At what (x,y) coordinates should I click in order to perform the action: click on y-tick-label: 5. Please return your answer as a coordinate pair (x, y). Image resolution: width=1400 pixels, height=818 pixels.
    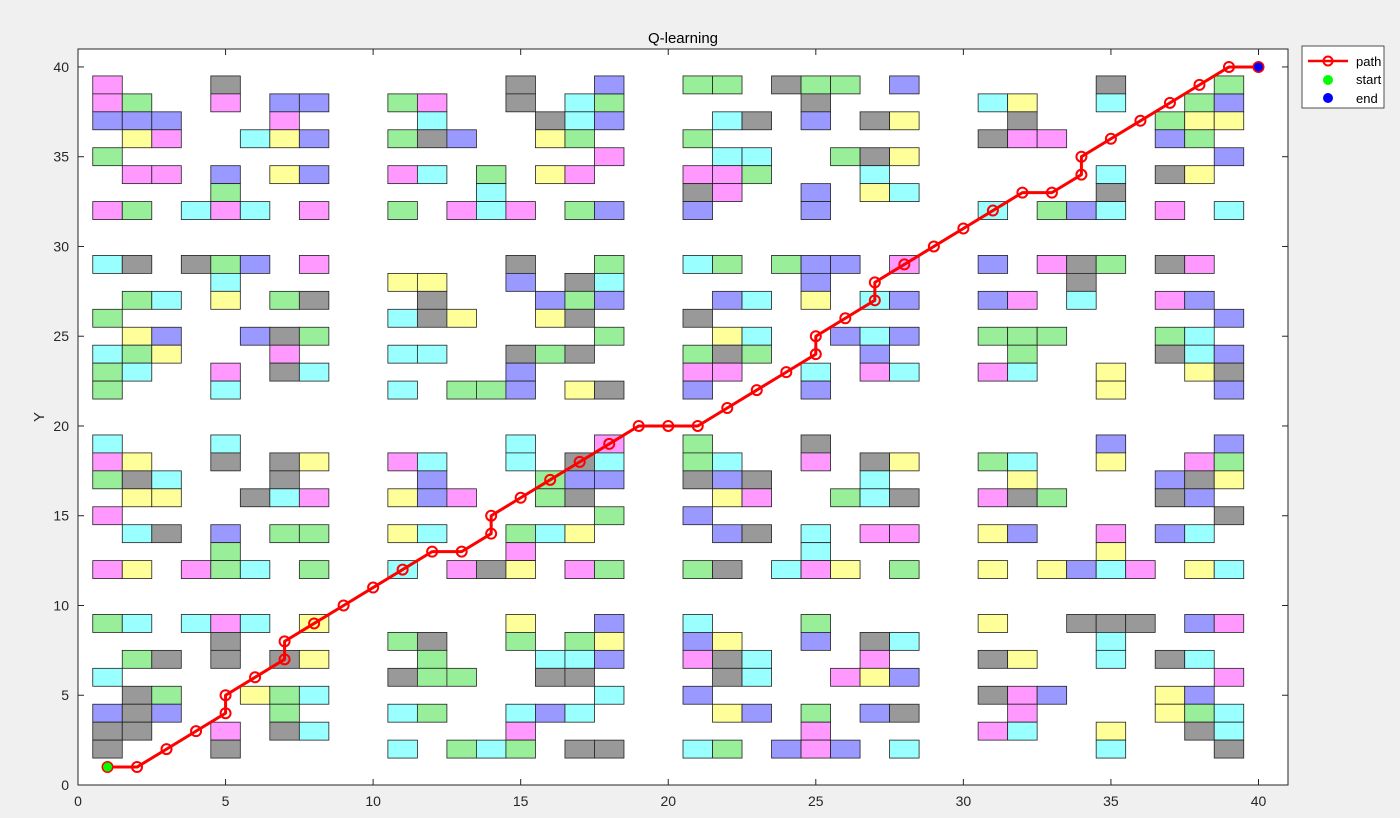
    Looking at the image, I should click on (65, 695).